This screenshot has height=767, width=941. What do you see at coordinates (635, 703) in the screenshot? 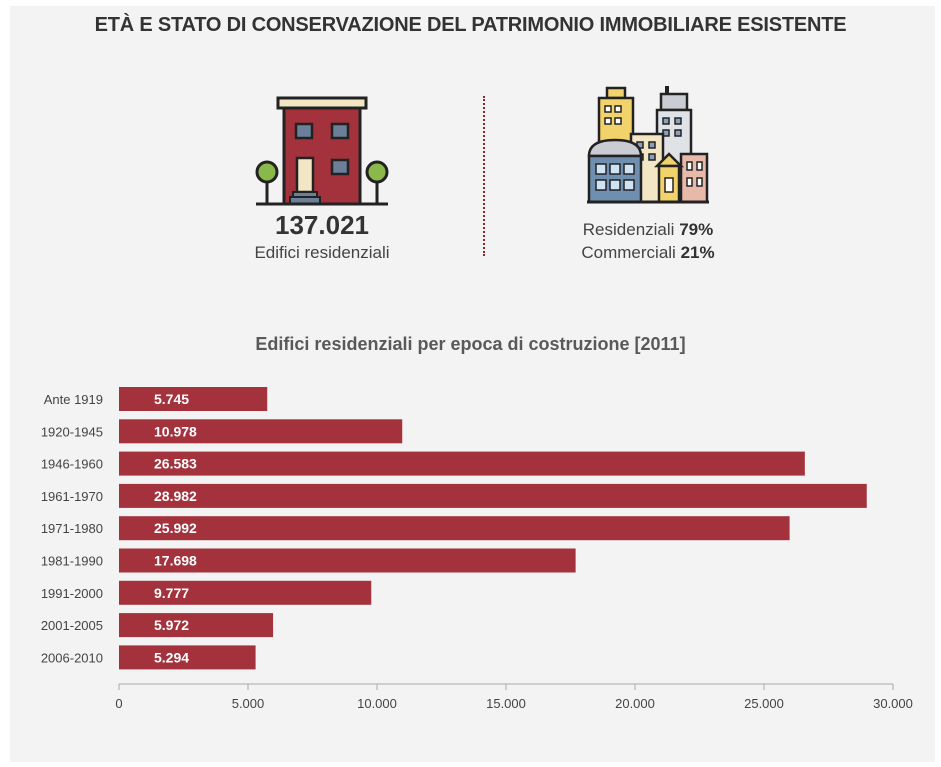
I see `x-tick-label: 20.000` at bounding box center [635, 703].